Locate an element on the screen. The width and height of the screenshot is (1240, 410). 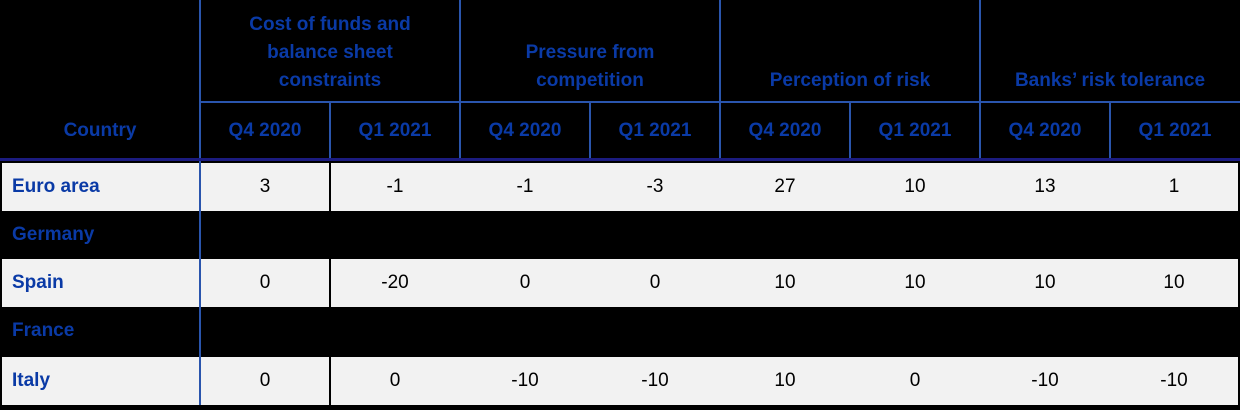
cell-value: 27 is located at coordinates (785, 186).